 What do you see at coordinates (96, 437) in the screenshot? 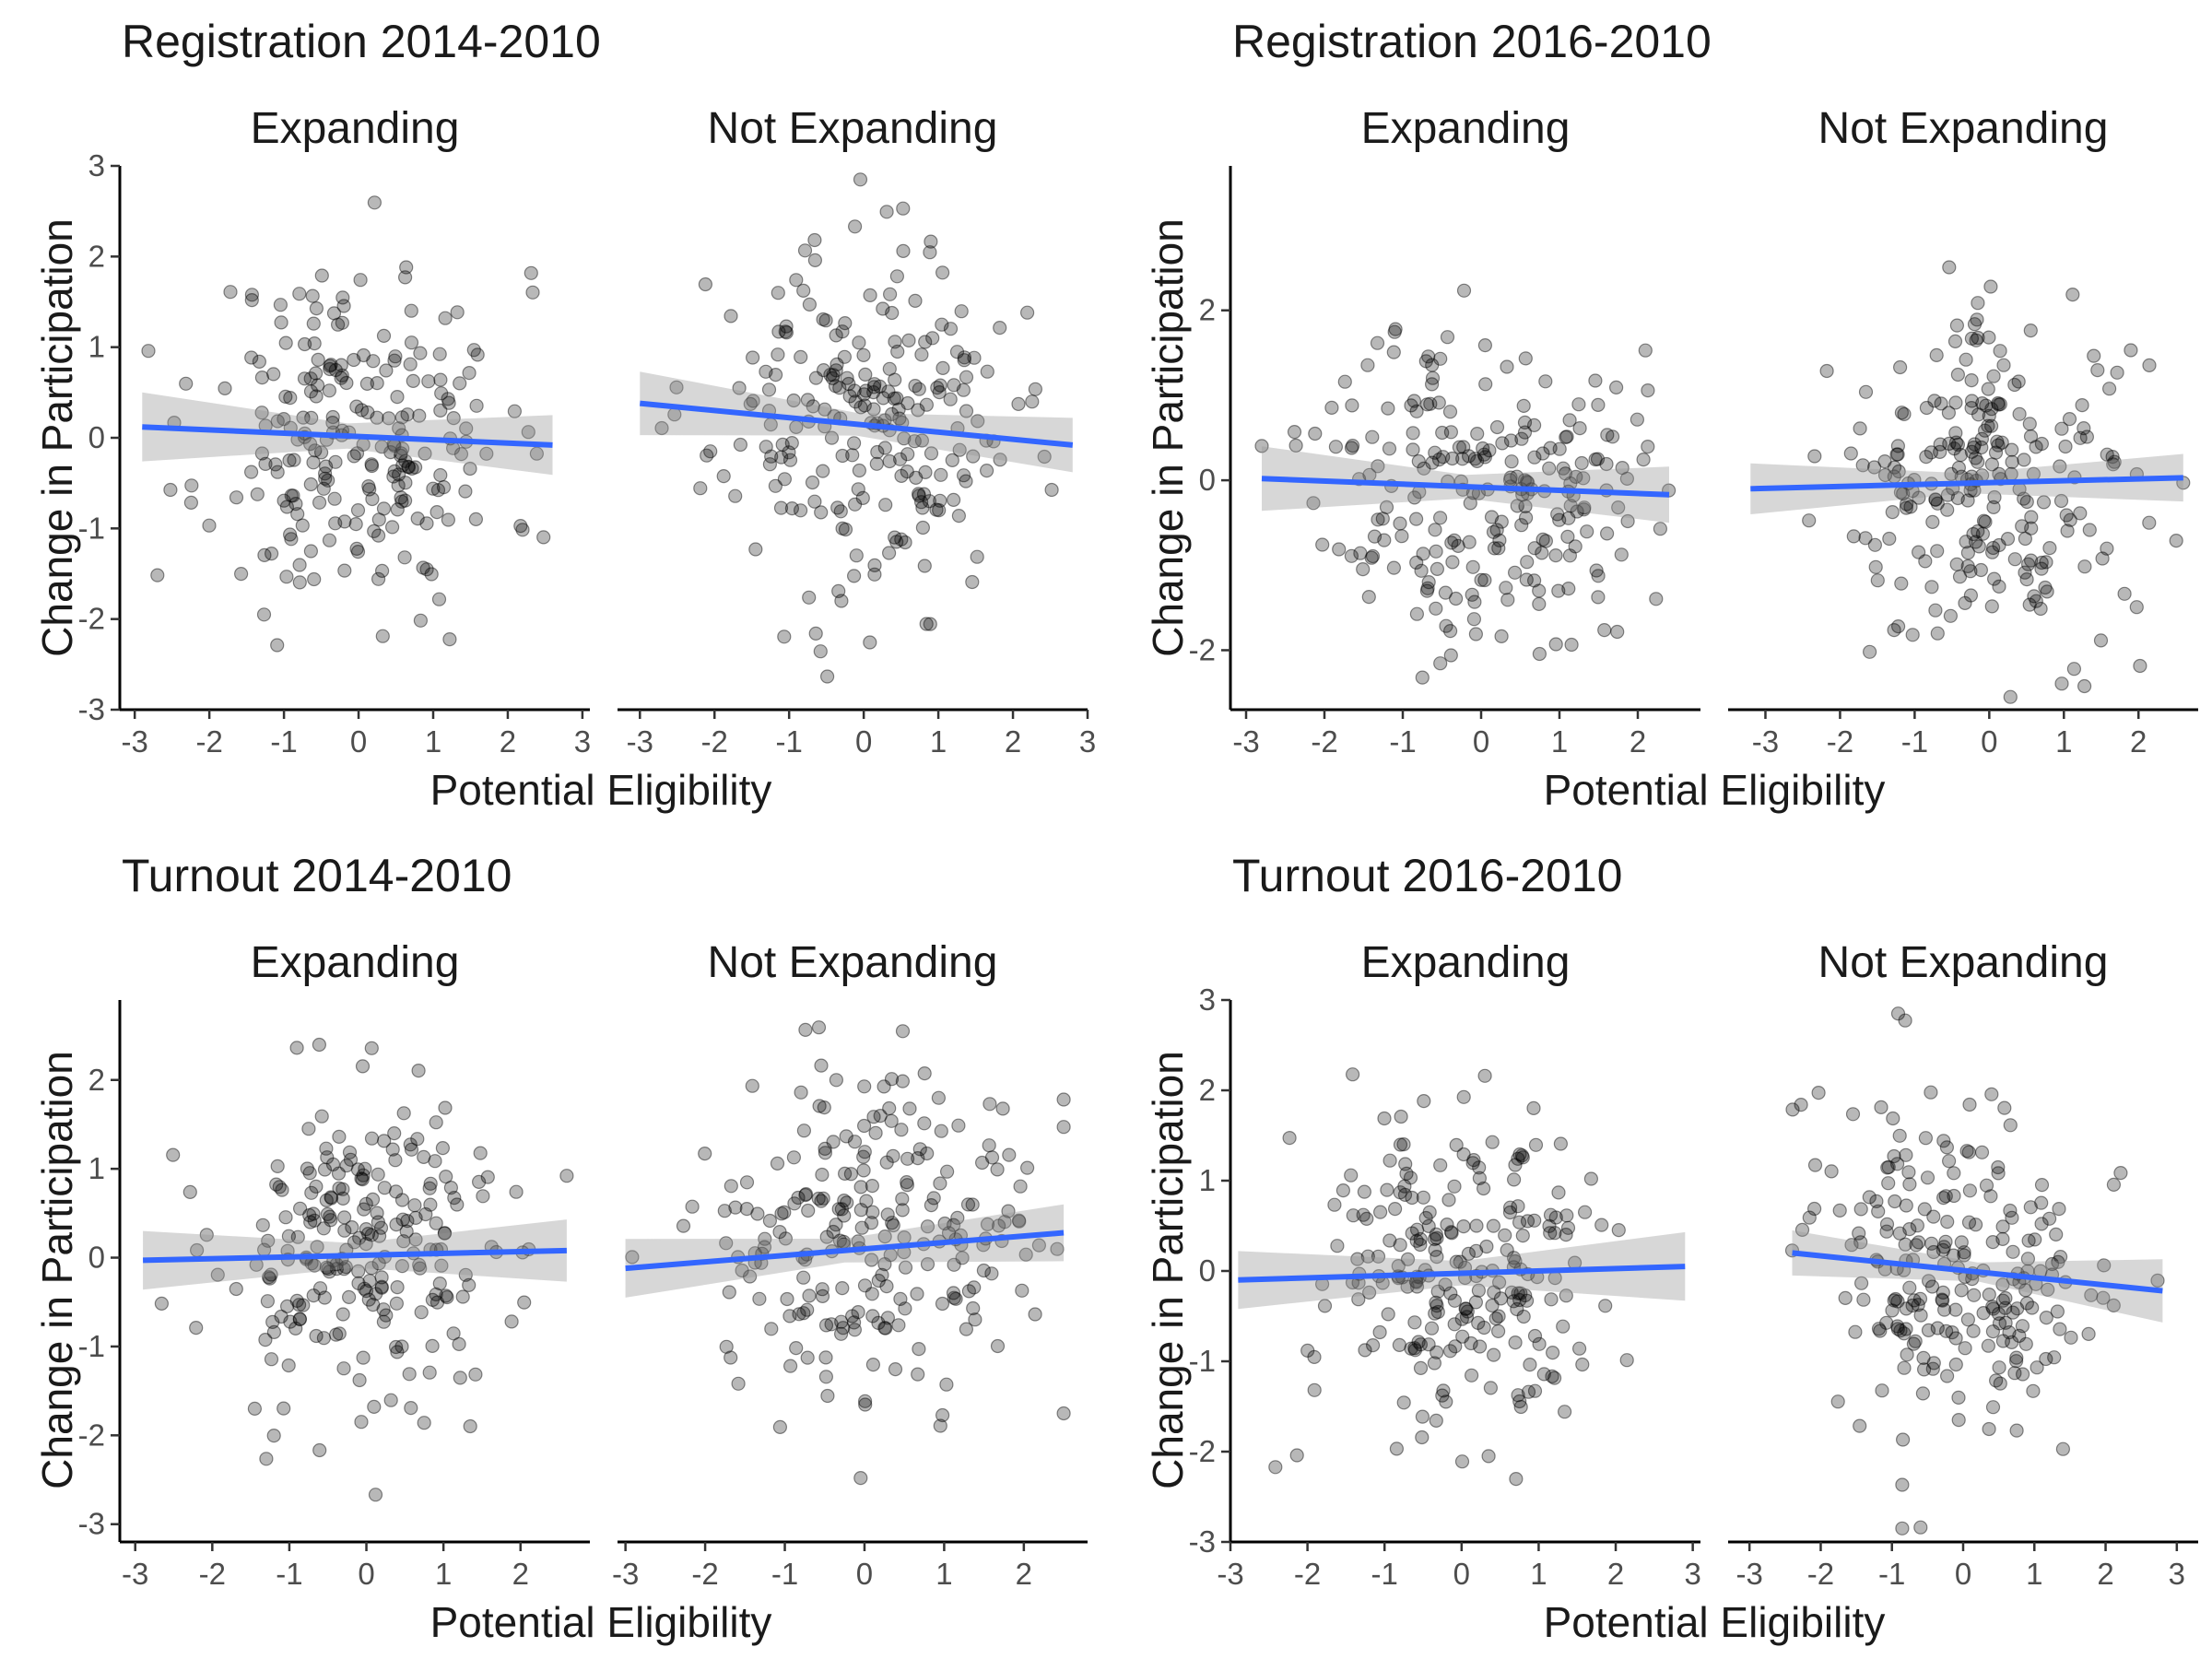
I see `y-tick-label: 0` at bounding box center [96, 437].